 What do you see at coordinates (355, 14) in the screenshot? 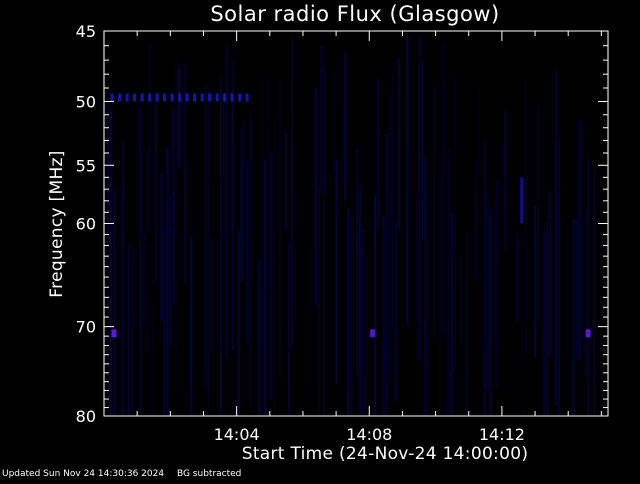
I see `chart-title: Solar radio Flux (Glasgow)` at bounding box center [355, 14].